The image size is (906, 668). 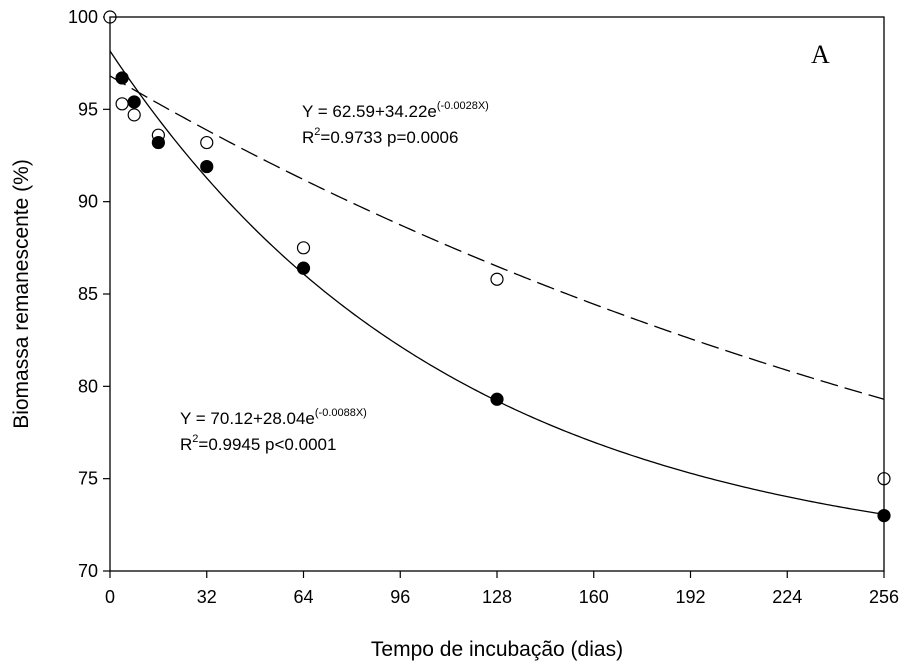 What do you see at coordinates (497, 649) in the screenshot?
I see `x-axis-title: Tempo de incubação (dias)` at bounding box center [497, 649].